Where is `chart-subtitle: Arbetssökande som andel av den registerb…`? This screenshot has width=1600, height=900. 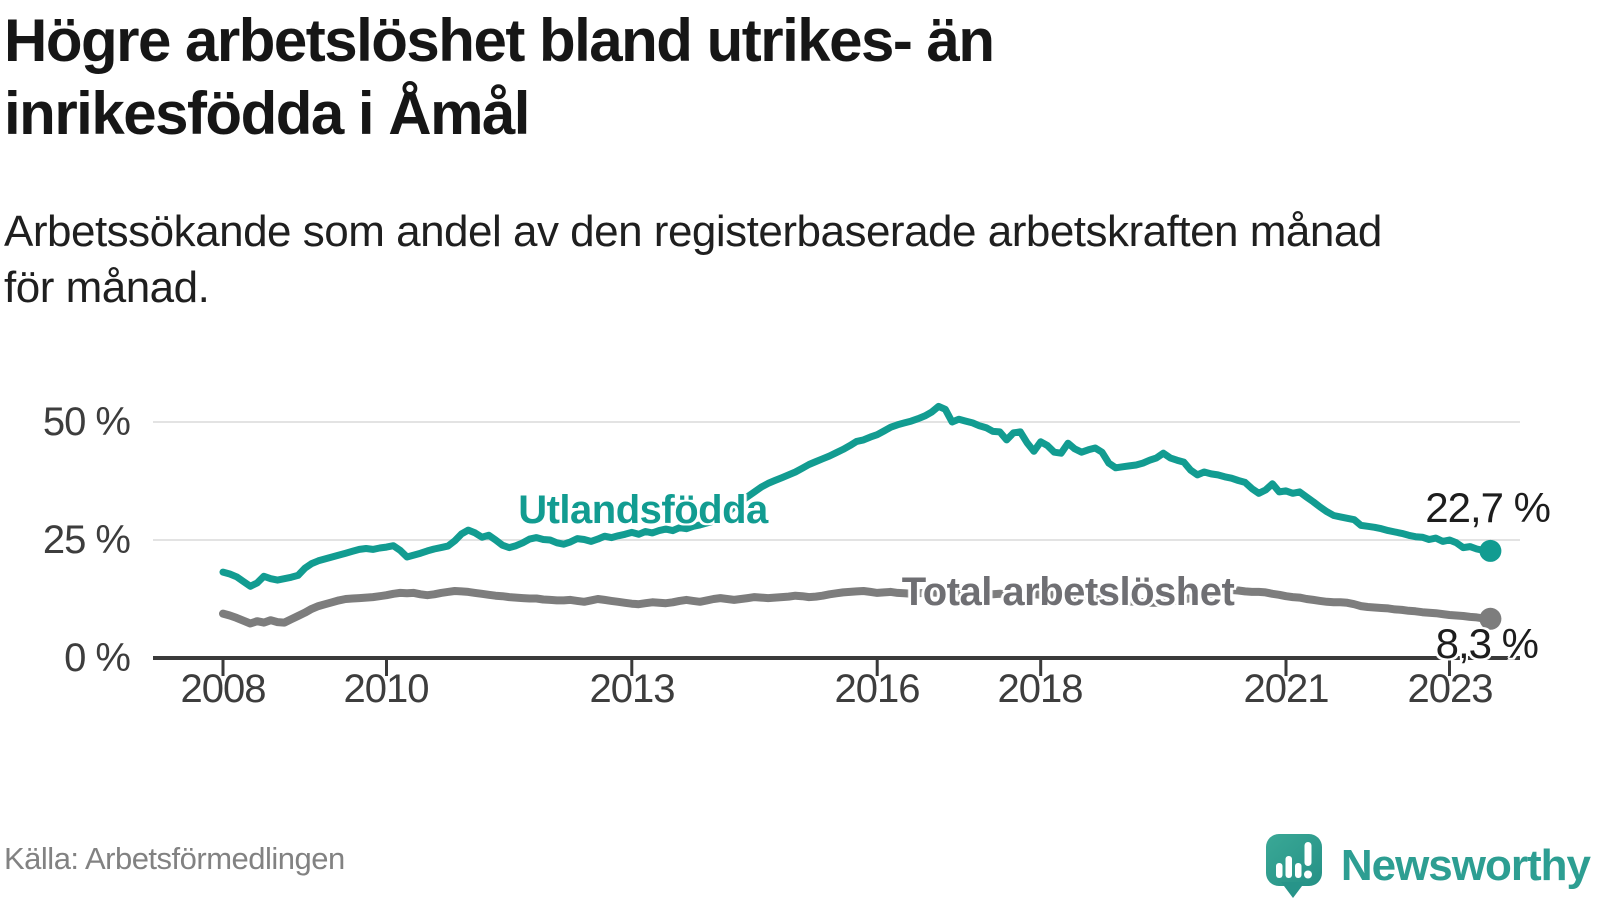 chart-subtitle: Arbetssökande som andel av den registerb… is located at coordinates (794, 260).